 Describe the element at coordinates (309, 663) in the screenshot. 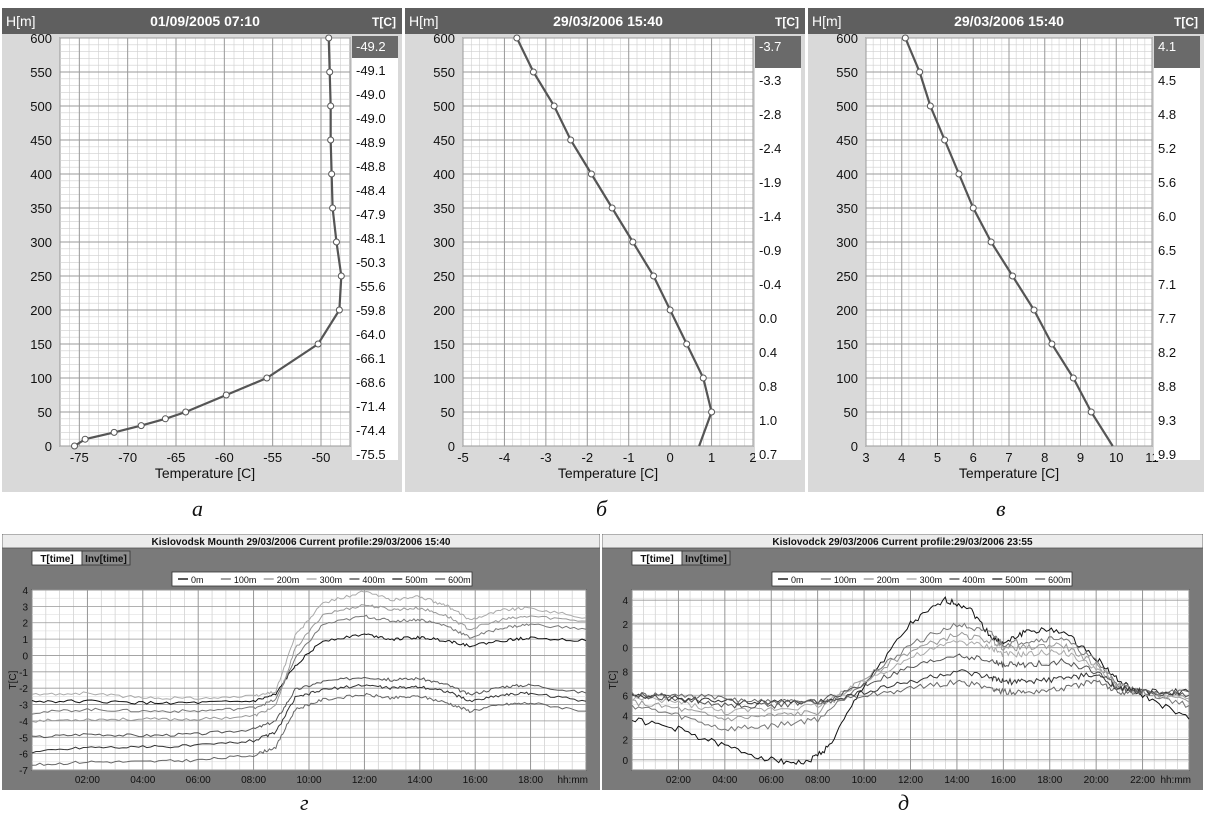

I see `series-line-200m` at that location.